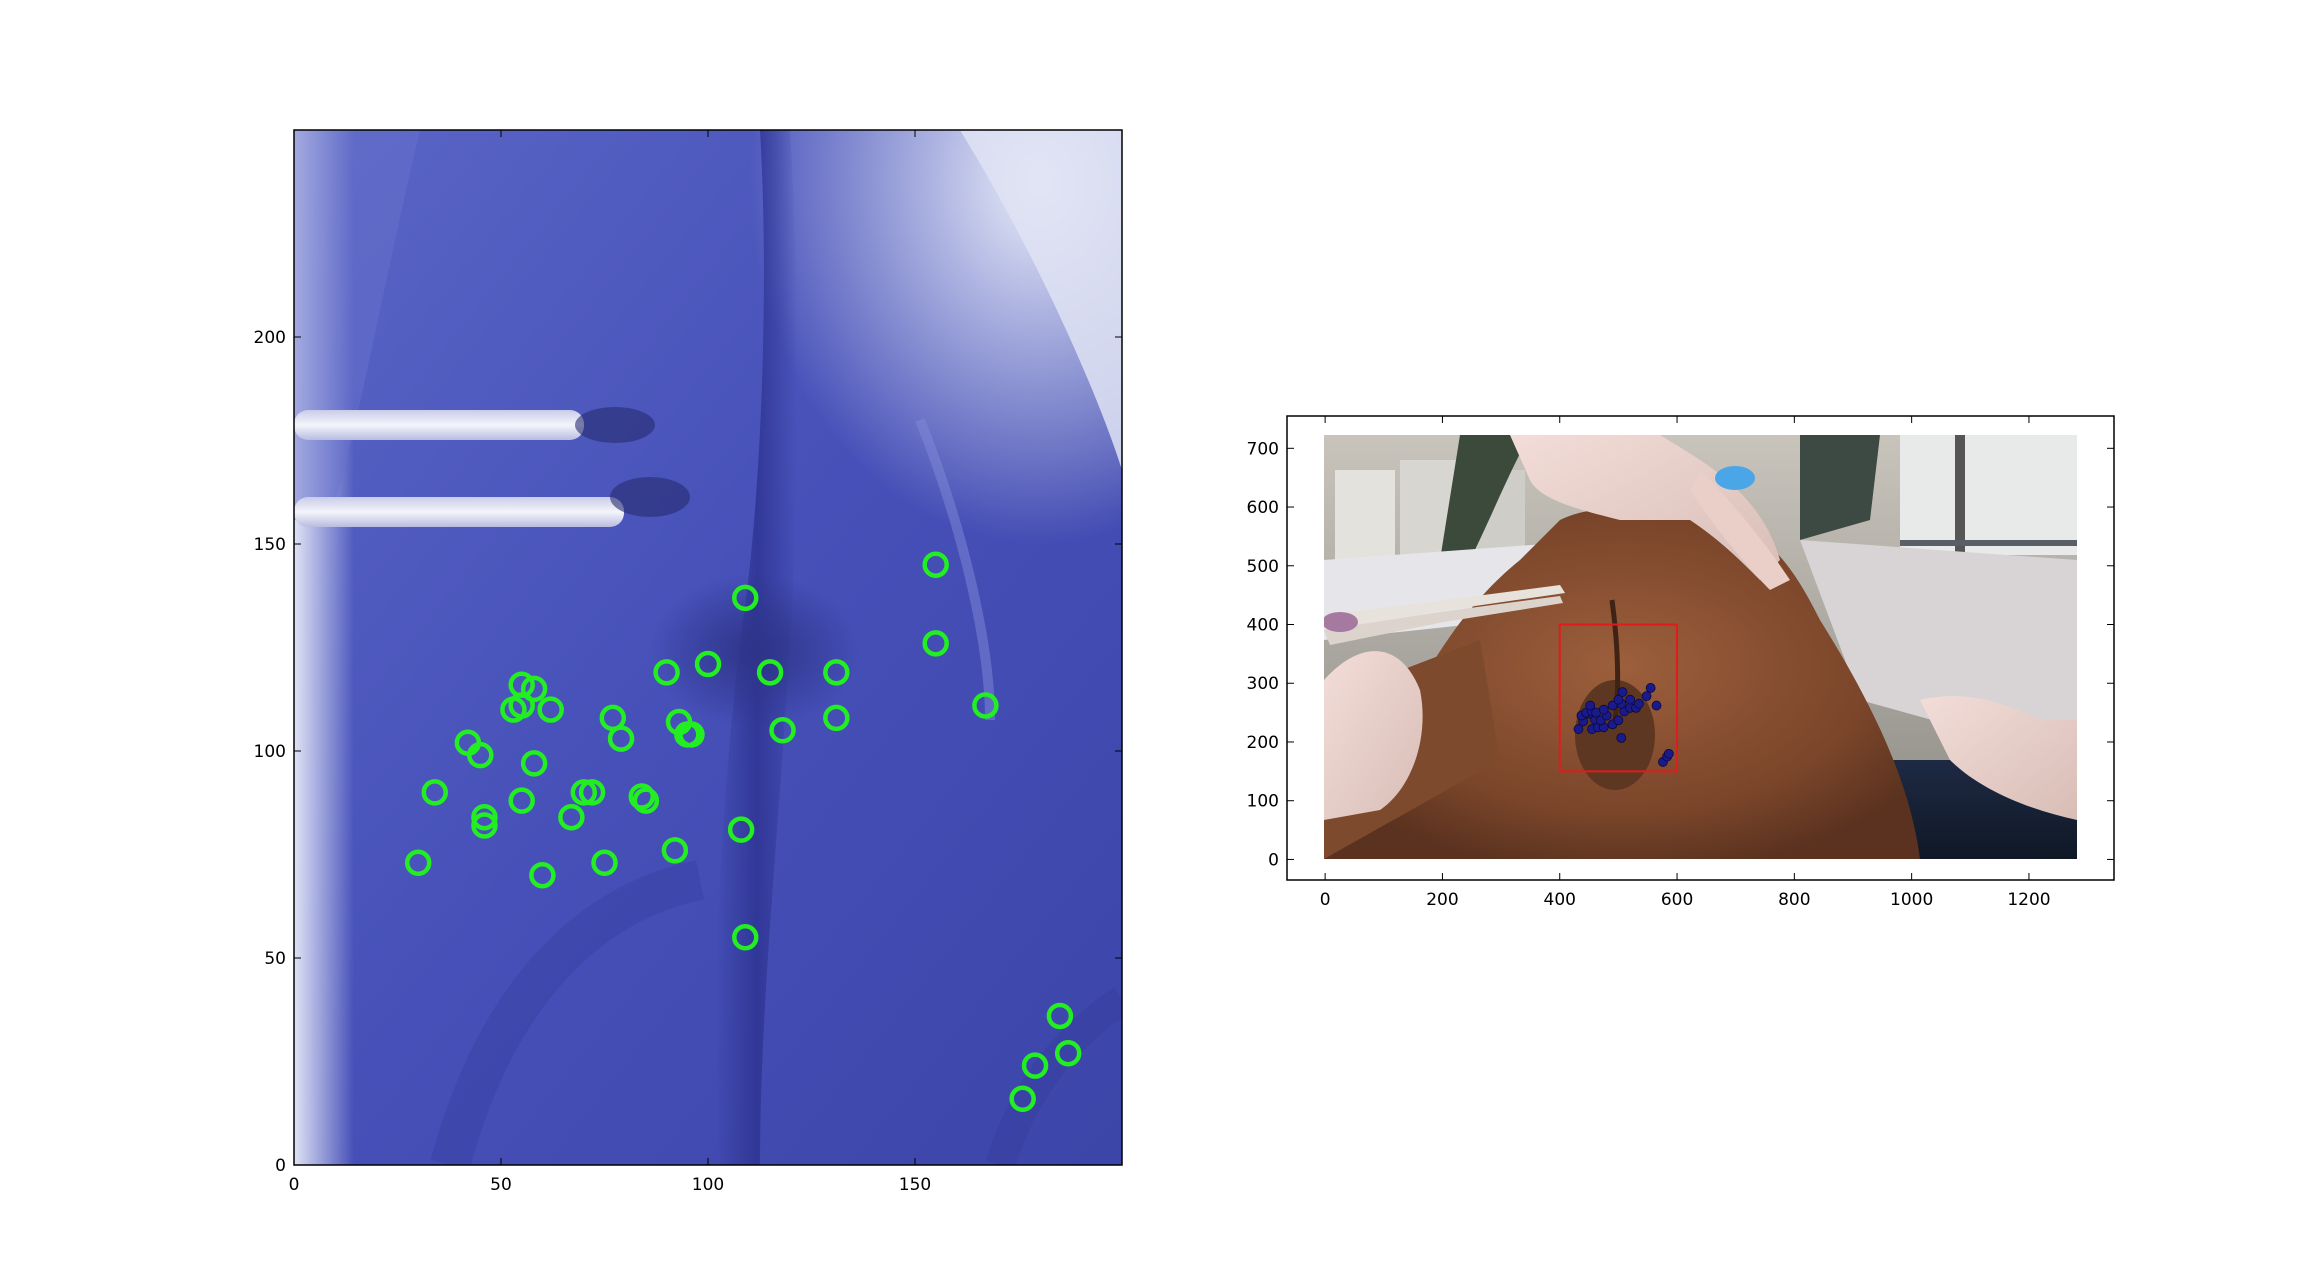 Image resolution: width=2318 pixels, height=1277 pixels. Describe the element at coordinates (1677, 900) in the screenshot. I see `x-tick-label: 600` at that location.